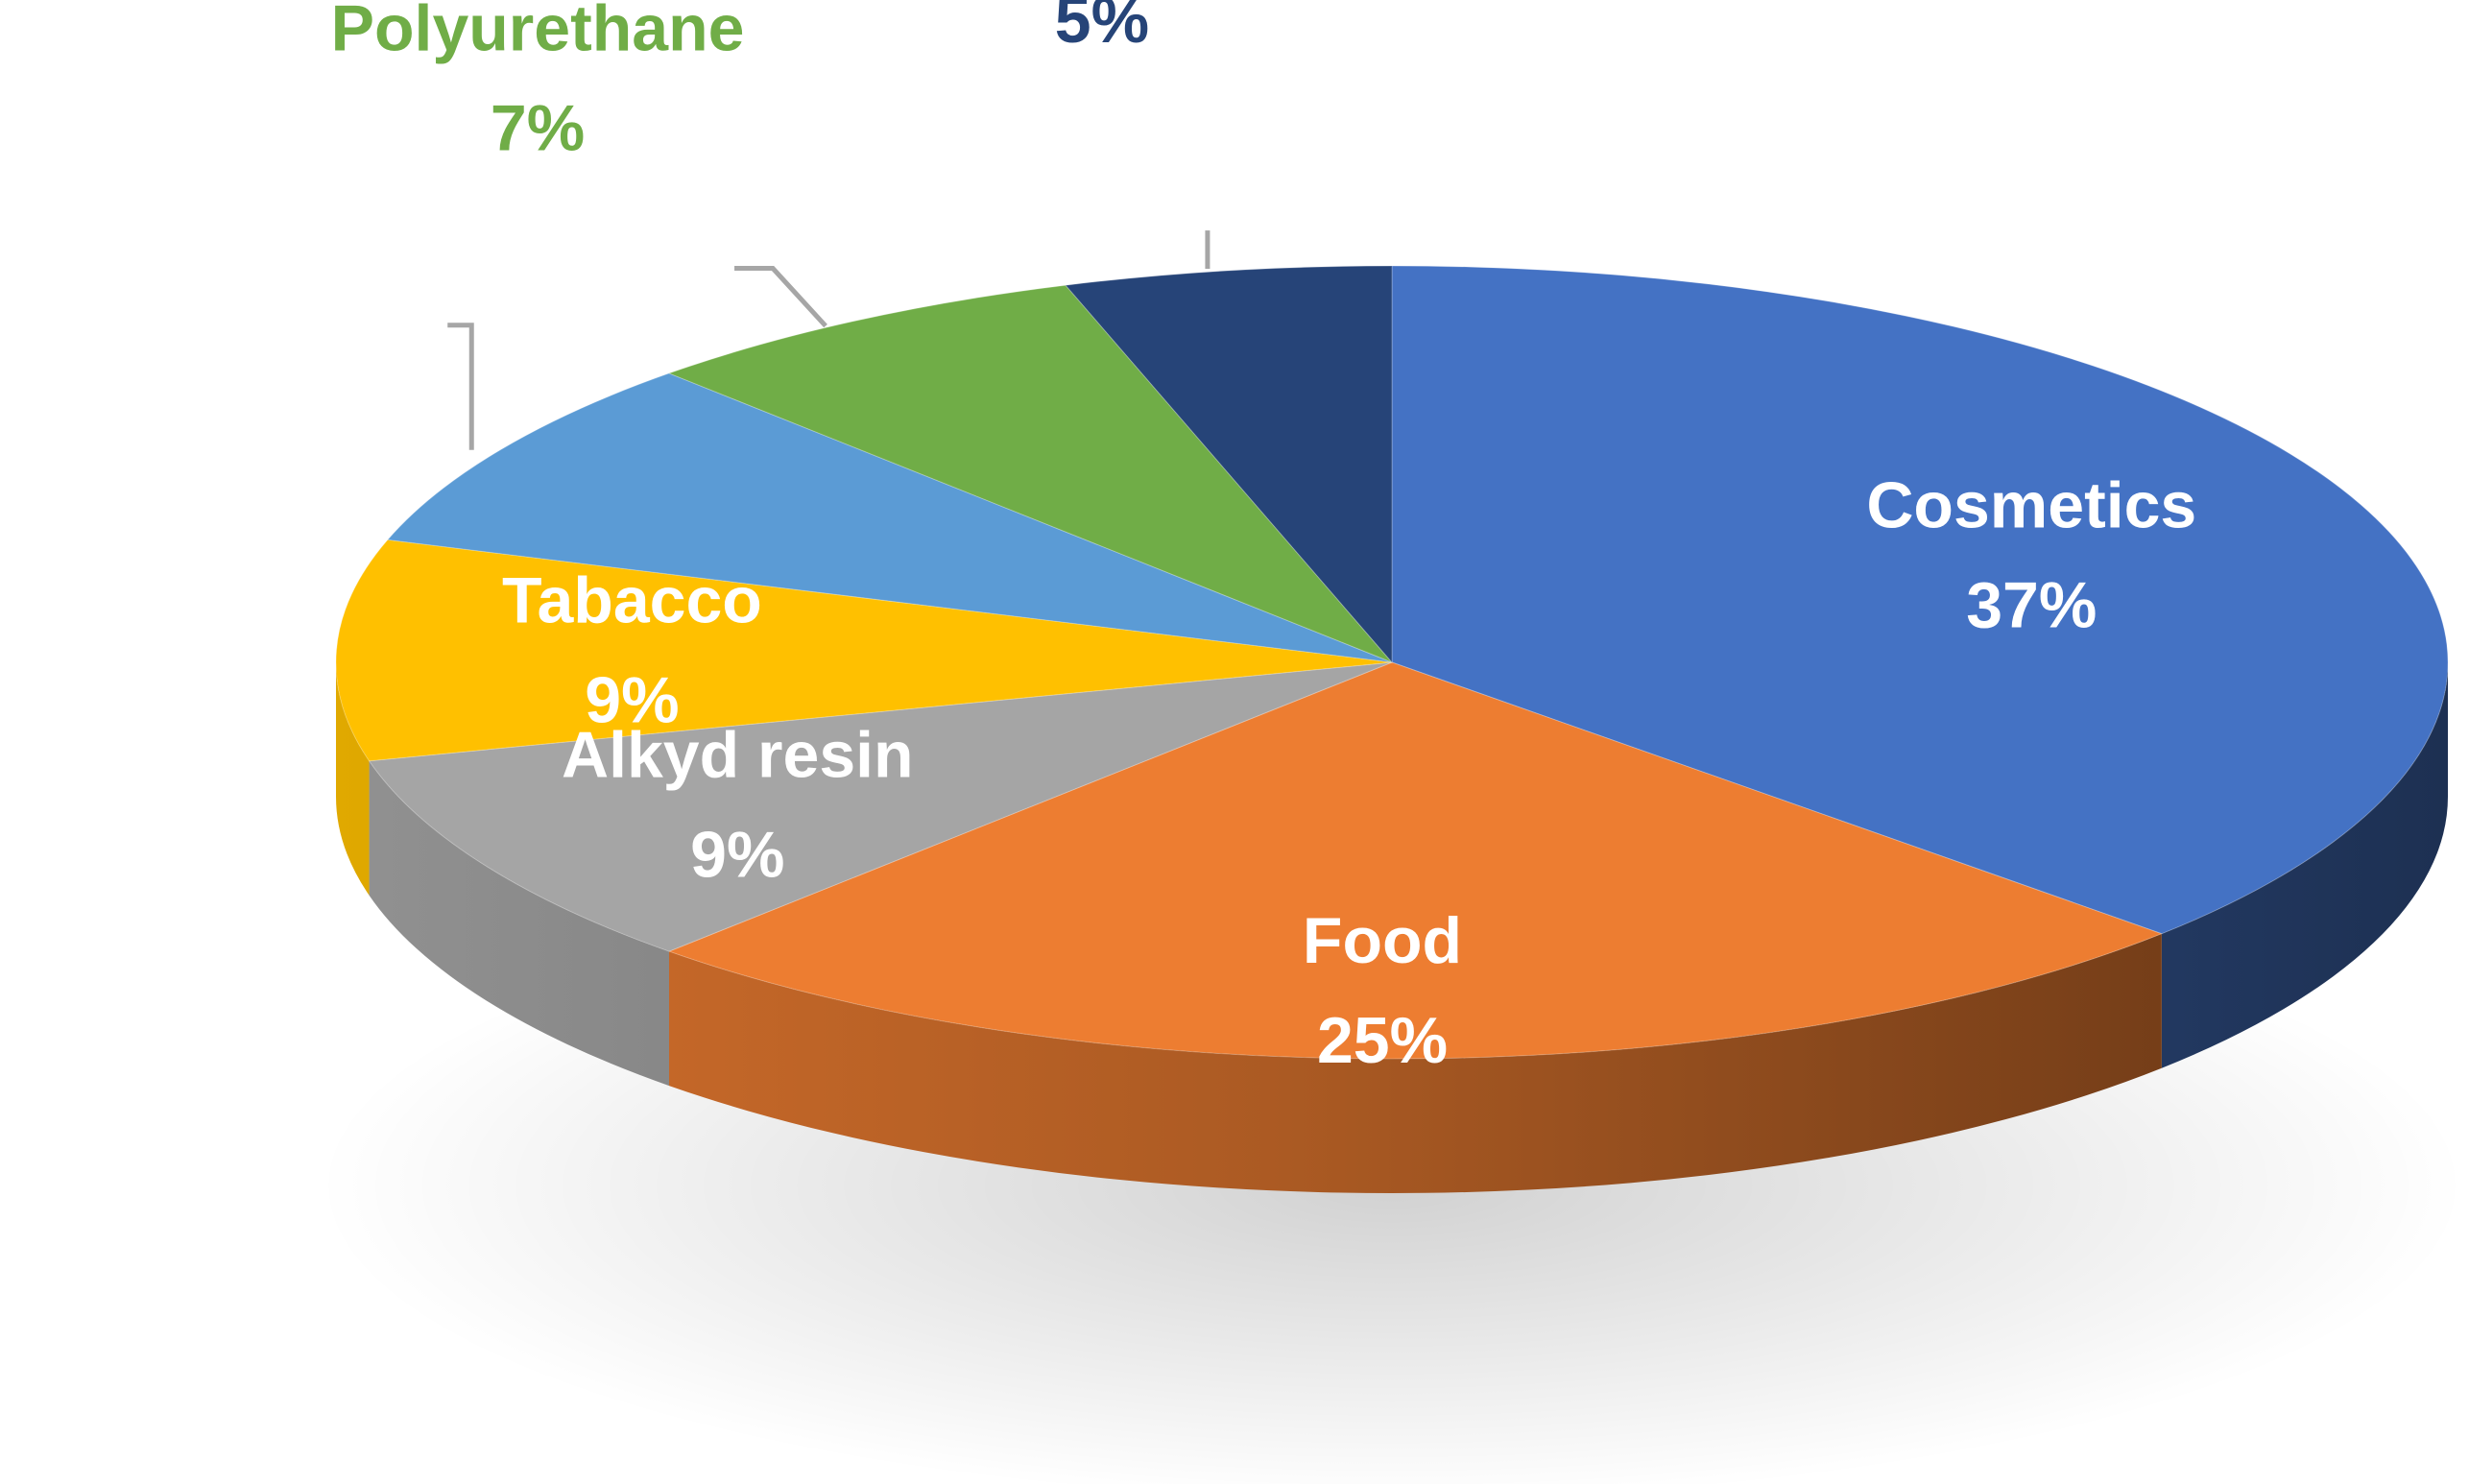  What do you see at coordinates (2031, 605) in the screenshot?
I see `value-label-cosmetics: 37%` at bounding box center [2031, 605].